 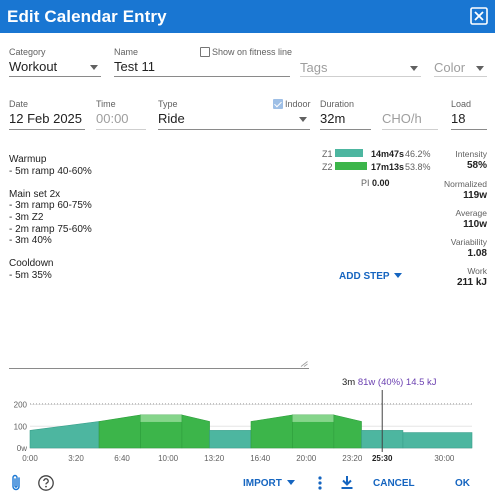 I want to click on indoor-label: Indoor, so click(x=298, y=104).